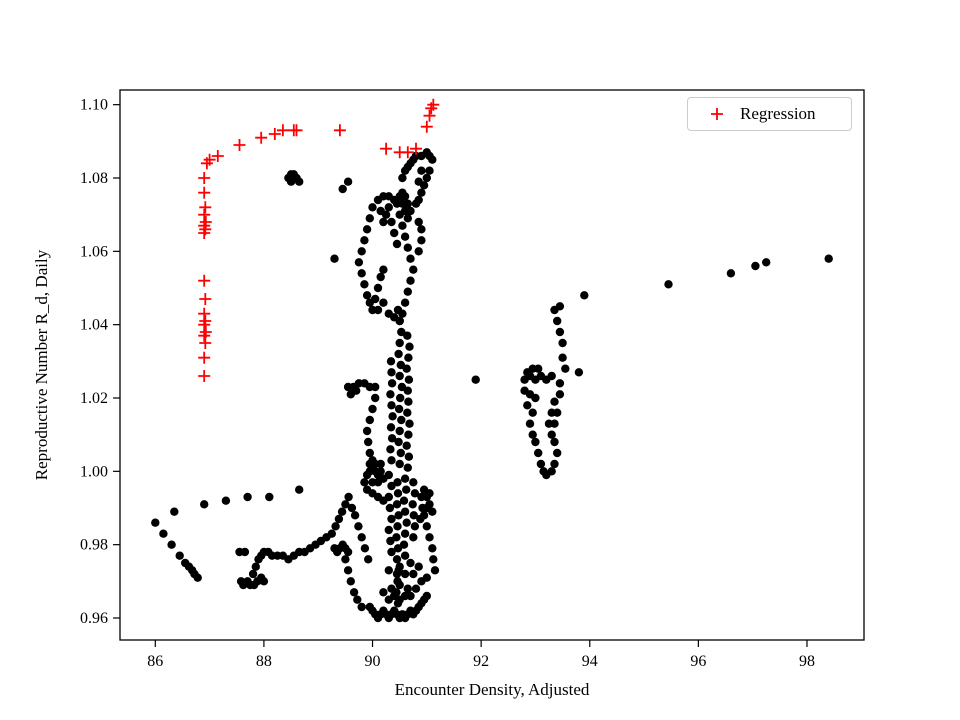 This screenshot has width=960, height=720. I want to click on legend: Regression, so click(769, 114).